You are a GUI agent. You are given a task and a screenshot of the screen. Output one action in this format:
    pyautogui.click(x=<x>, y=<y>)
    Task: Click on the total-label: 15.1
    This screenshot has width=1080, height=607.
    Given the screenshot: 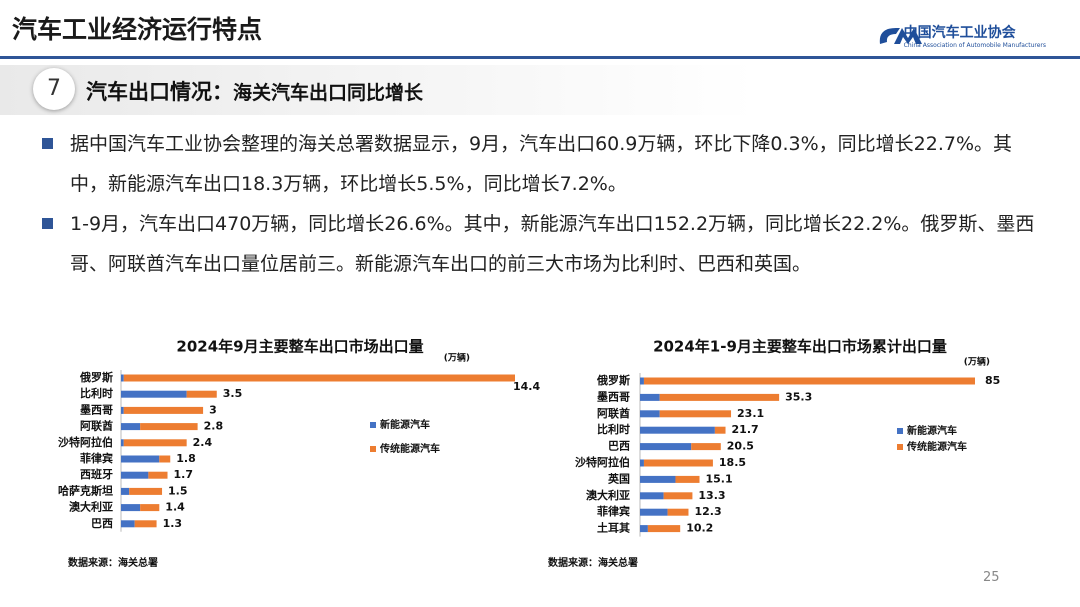 What is the action you would take?
    pyautogui.click(x=719, y=478)
    